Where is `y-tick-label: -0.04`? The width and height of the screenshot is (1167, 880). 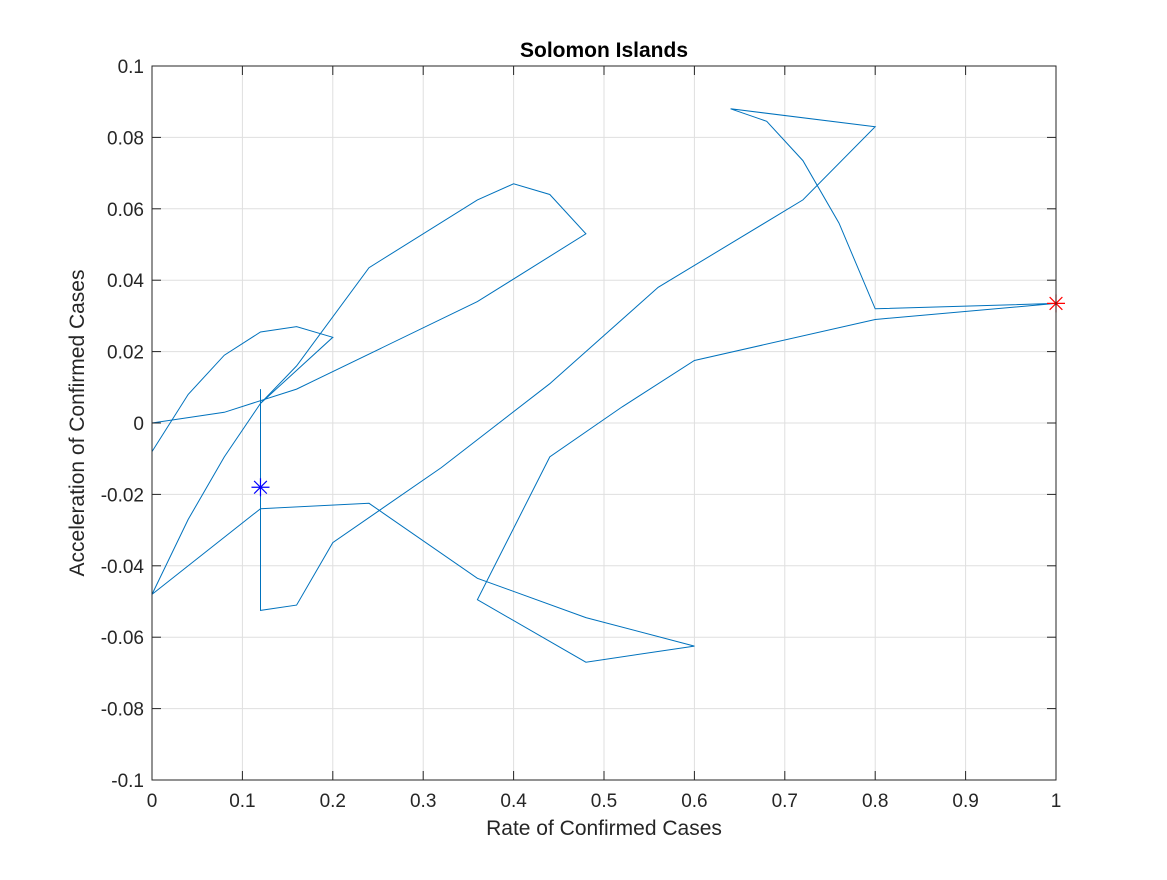 y-tick-label: -0.04 is located at coordinates (123, 567).